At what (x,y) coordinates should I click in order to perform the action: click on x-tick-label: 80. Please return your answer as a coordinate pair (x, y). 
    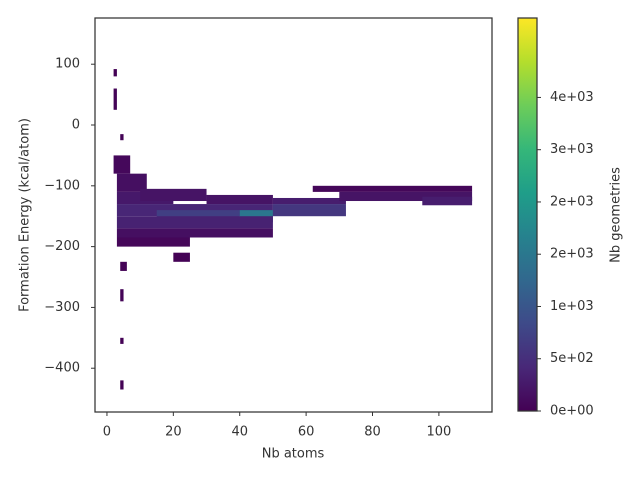
    Looking at the image, I should click on (372, 432).